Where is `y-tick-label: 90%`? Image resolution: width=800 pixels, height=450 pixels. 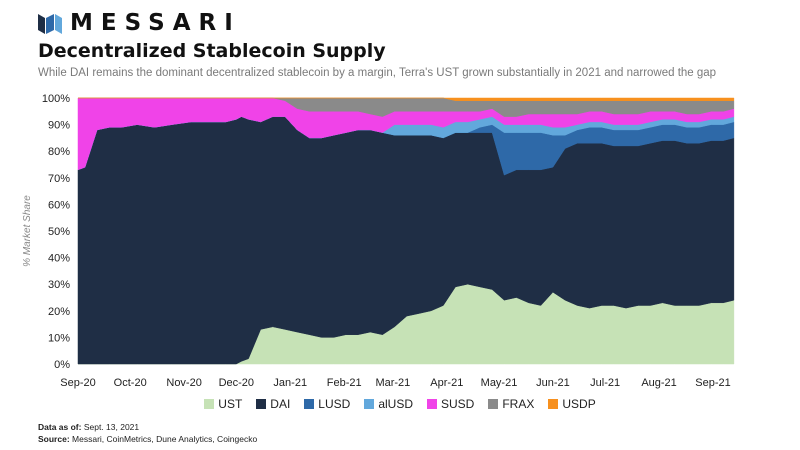 y-tick-label: 90% is located at coordinates (59, 126).